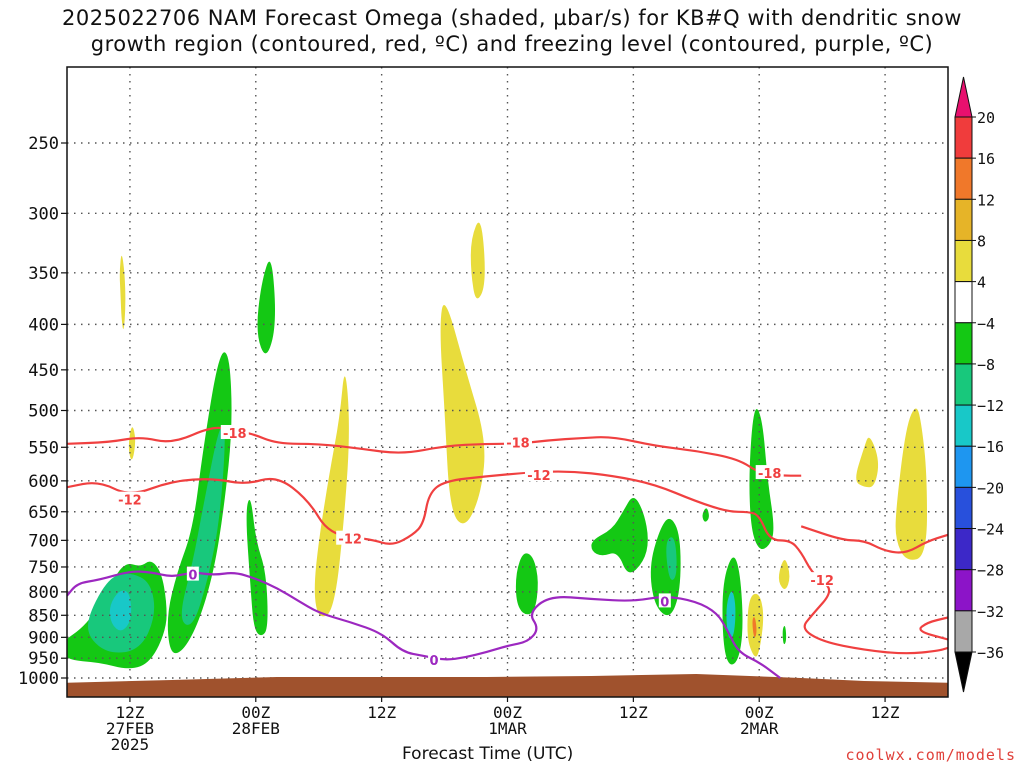 Image resolution: width=1024 pixels, height=768 pixels. I want to click on contour-label-7: -12, so click(822, 581).